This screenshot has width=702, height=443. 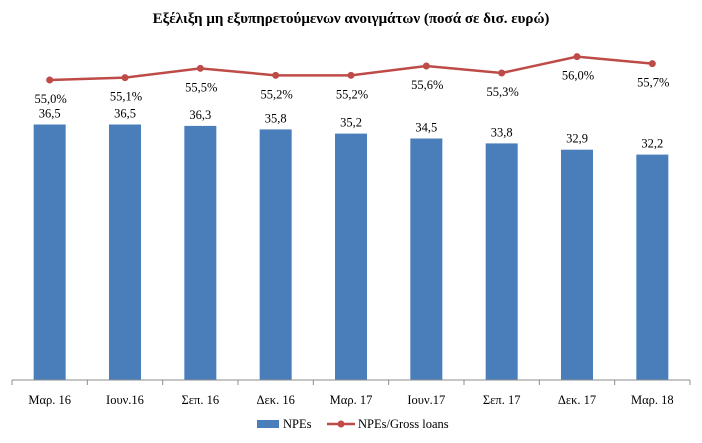 I want to click on ratio-label: 55,3%, so click(x=503, y=92).